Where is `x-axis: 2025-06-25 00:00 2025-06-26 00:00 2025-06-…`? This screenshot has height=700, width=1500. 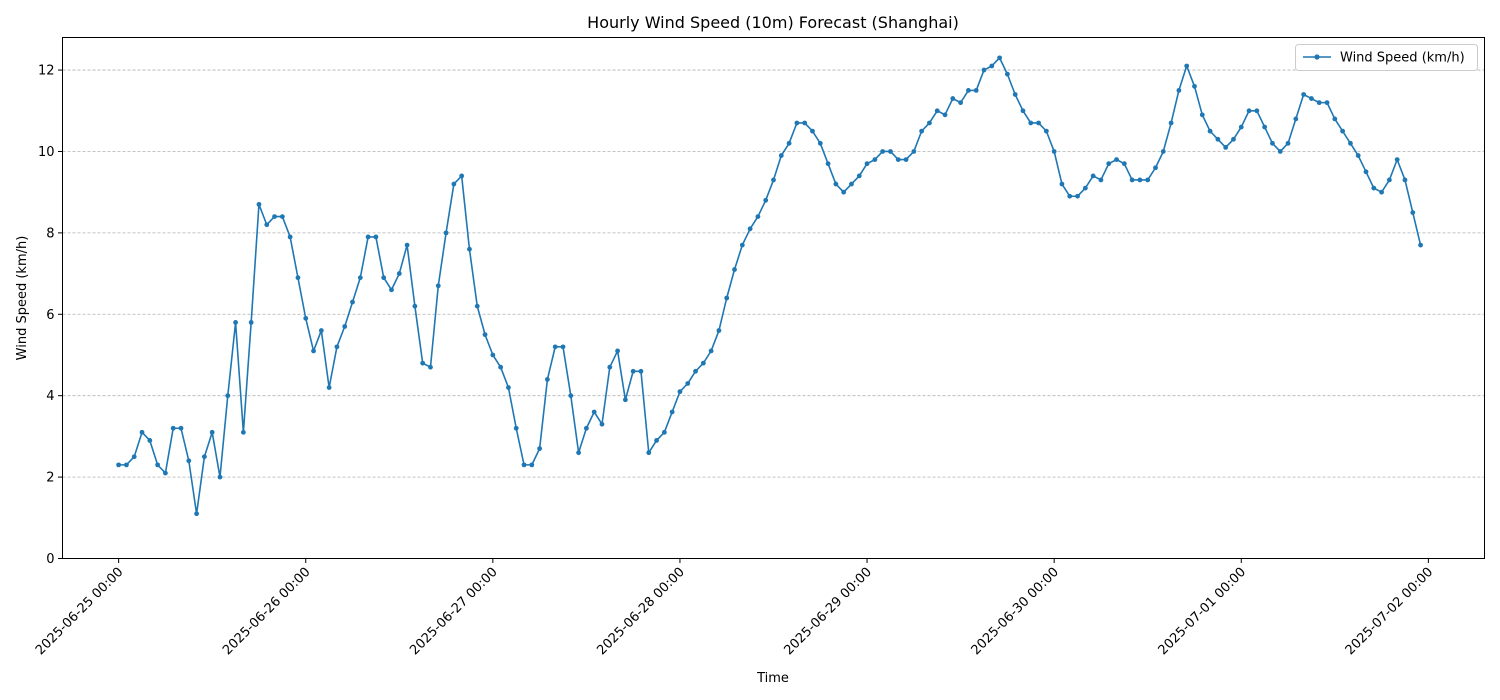 x-axis: 2025-06-25 00:00 2025-06-26 00:00 2025-06-… is located at coordinates (734, 608).